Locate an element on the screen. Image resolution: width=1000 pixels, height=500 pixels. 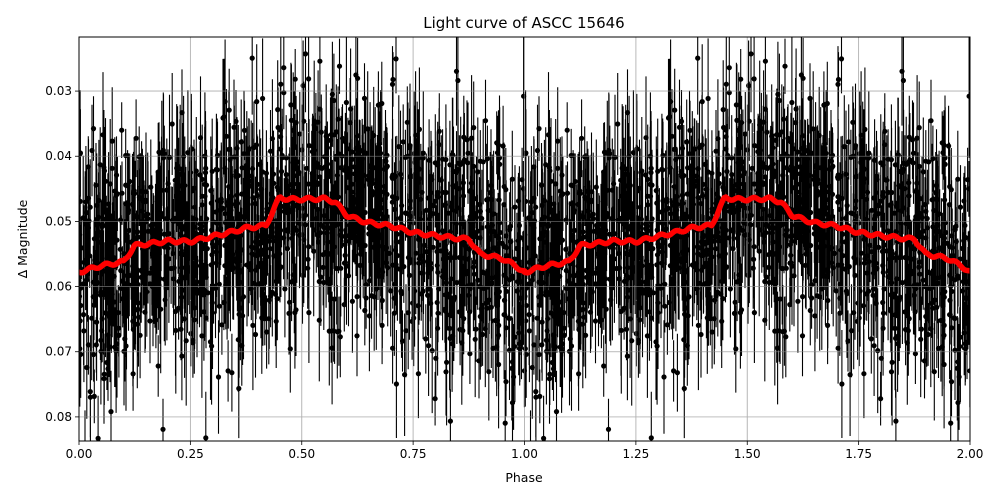
y-tick-label: 0.03 is located at coordinates (58, 91).